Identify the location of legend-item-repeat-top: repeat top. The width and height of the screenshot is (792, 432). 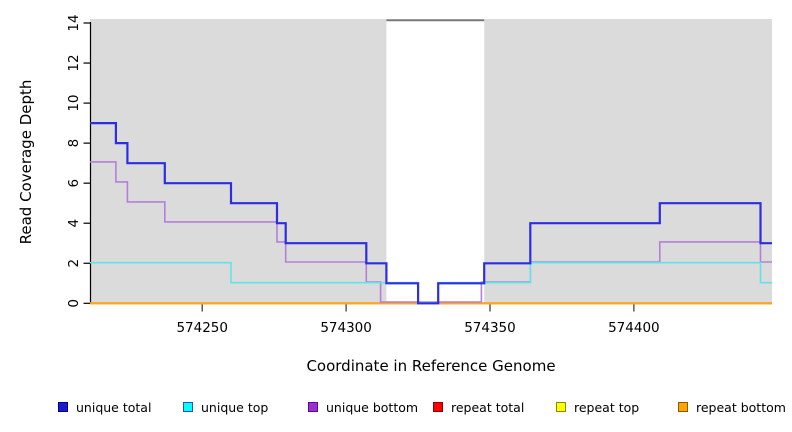
(597, 407).